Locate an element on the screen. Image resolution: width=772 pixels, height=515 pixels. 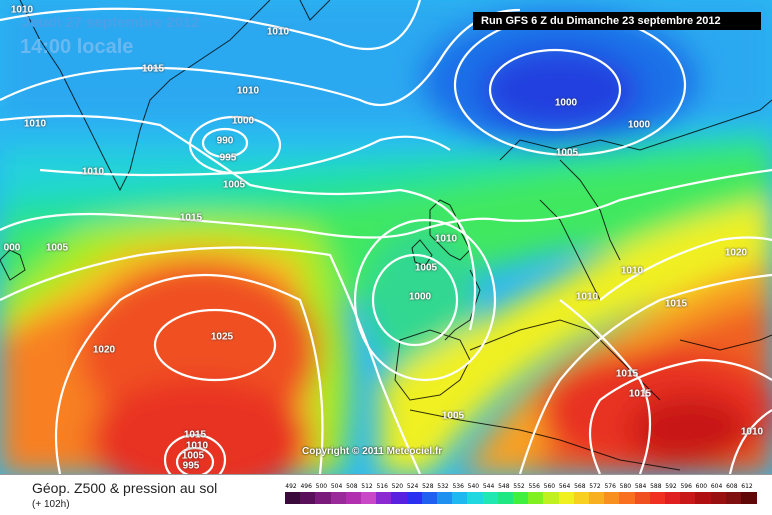
scale-tick-label: 556 is located at coordinates (534, 486).